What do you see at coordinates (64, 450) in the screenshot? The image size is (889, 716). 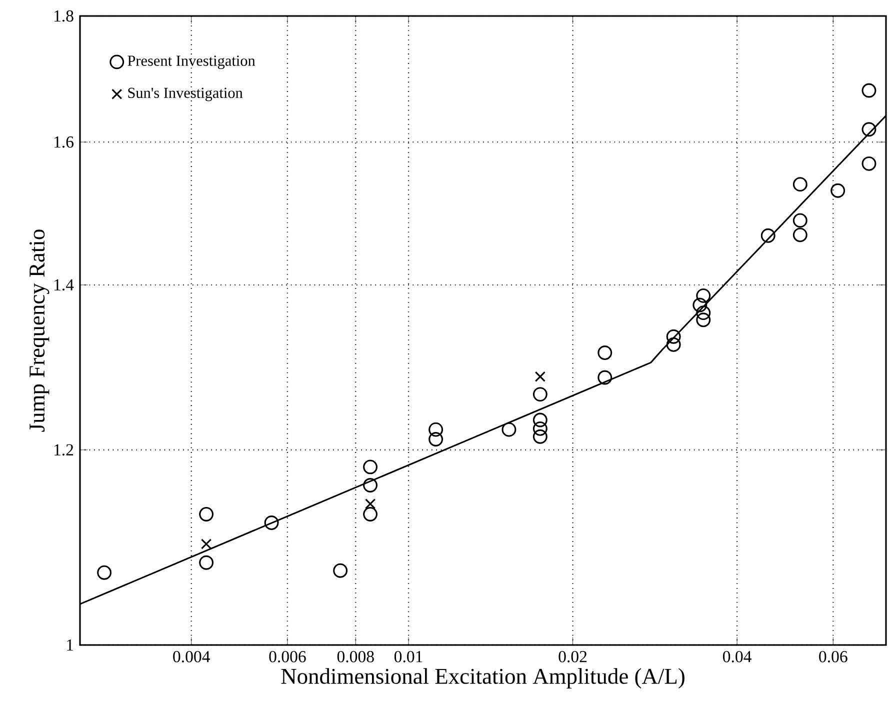 I see `y-tick-label: 1.2` at bounding box center [64, 450].